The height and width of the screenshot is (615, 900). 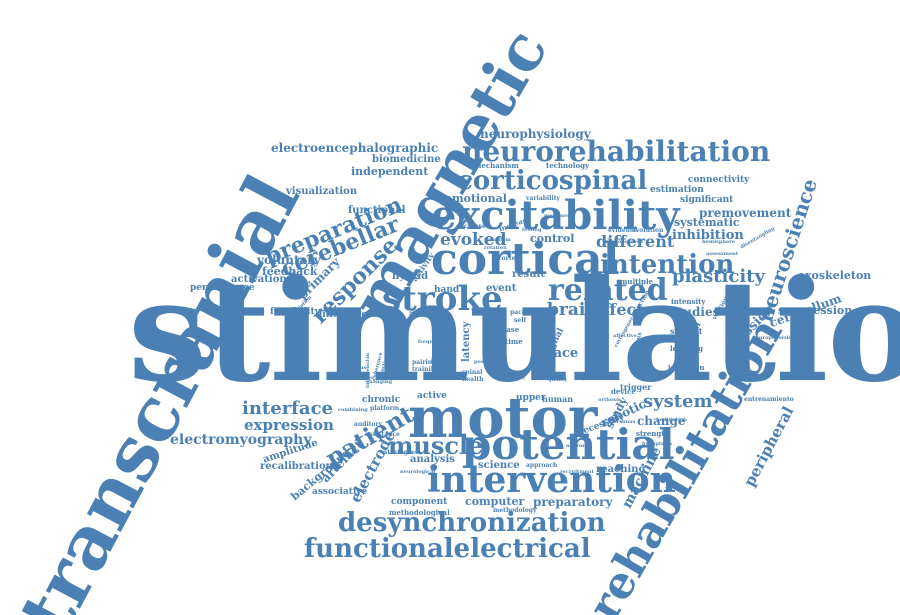 What do you see at coordinates (390, 171) in the screenshot?
I see `word-independent: independent` at bounding box center [390, 171].